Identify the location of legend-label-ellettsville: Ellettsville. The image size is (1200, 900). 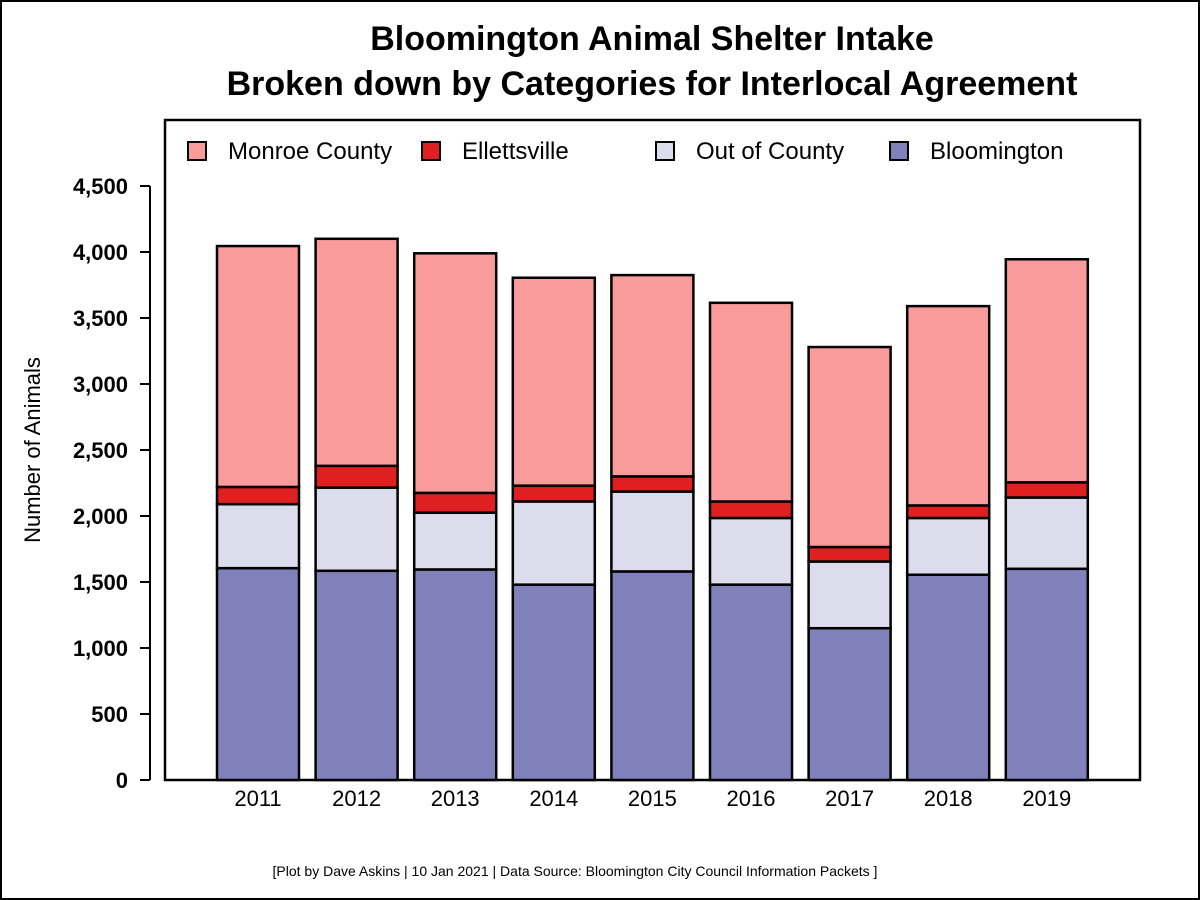
(515, 151).